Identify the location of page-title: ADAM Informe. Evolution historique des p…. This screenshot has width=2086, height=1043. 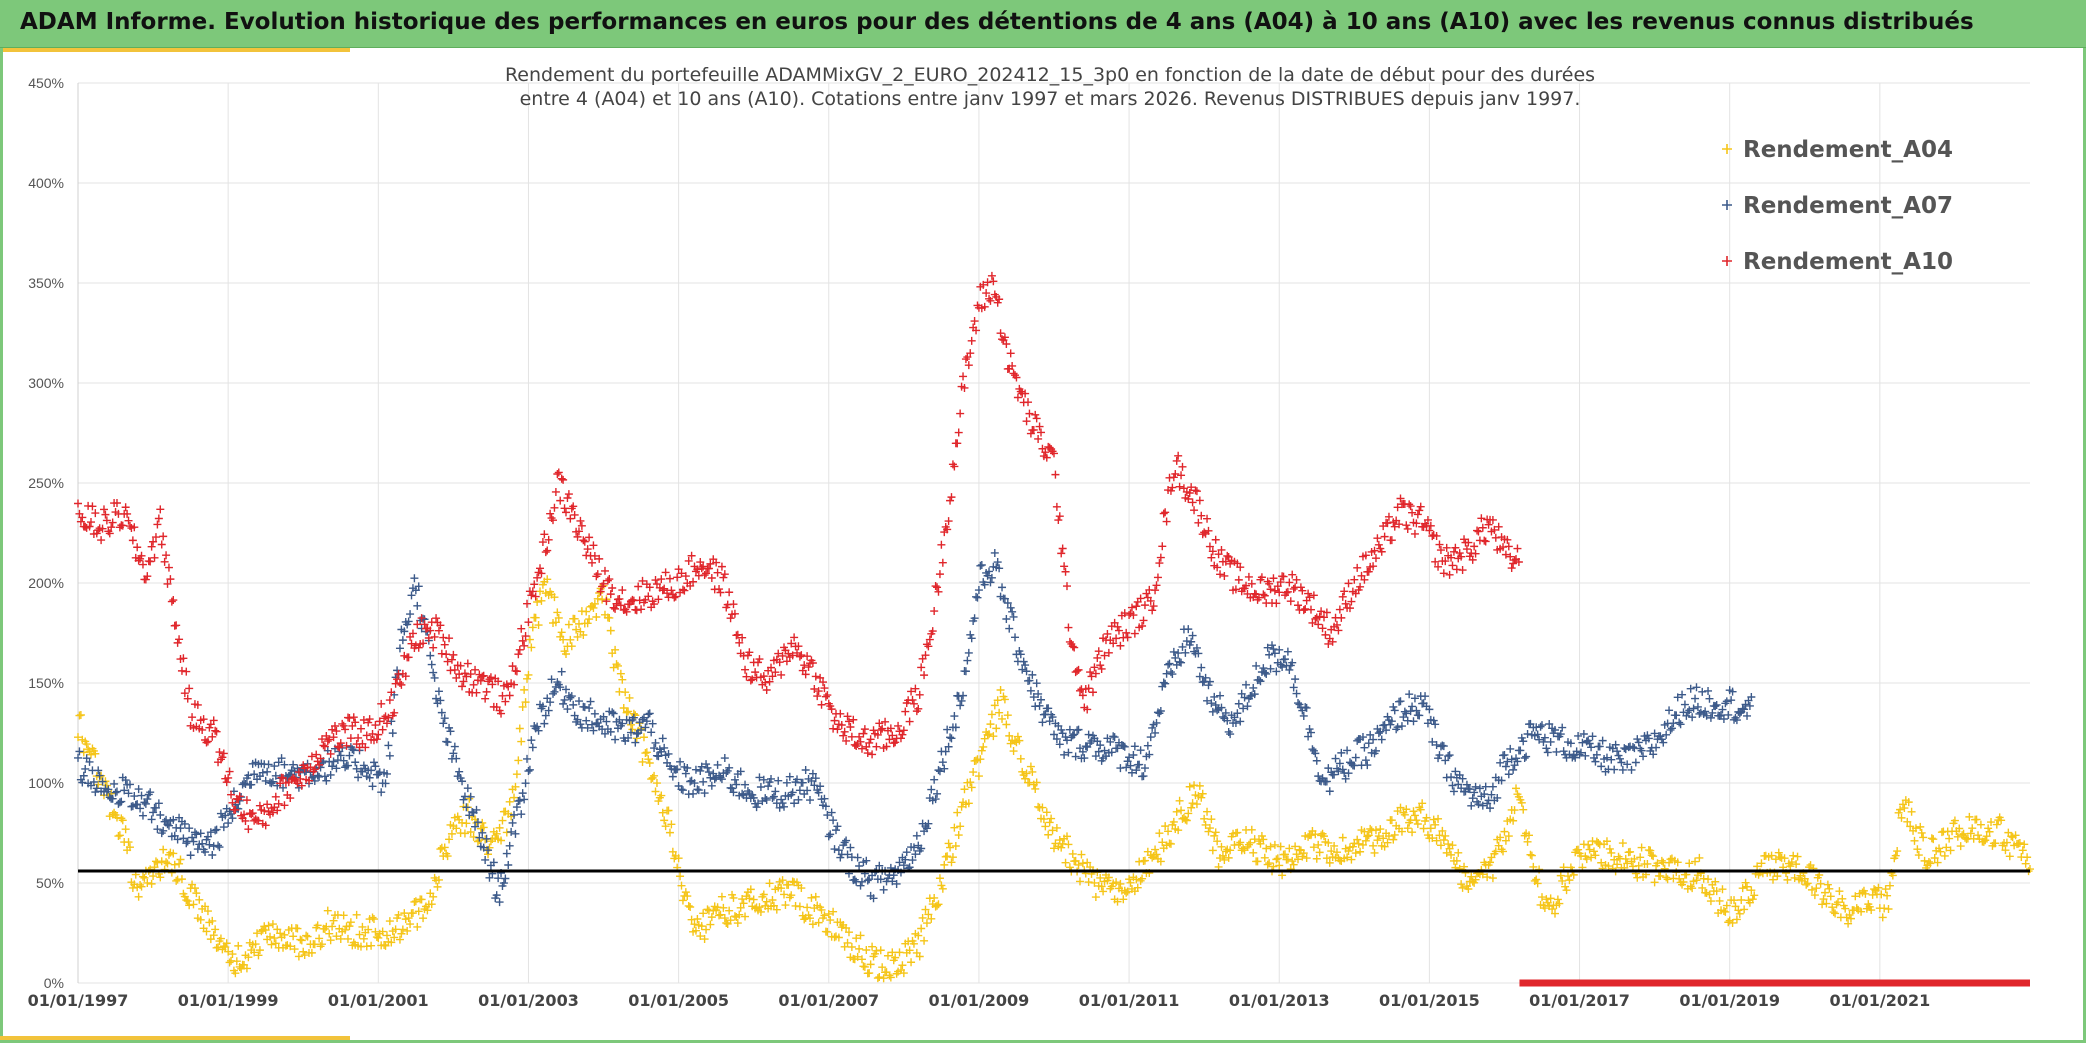
(997, 22).